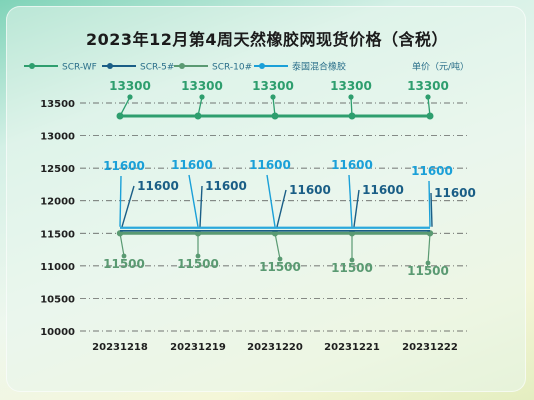 Image resolution: width=534 pixels, height=400 pixels. What do you see at coordinates (352, 268) in the screenshot?
I see `data-label-scr10-3: 11500` at bounding box center [352, 268].